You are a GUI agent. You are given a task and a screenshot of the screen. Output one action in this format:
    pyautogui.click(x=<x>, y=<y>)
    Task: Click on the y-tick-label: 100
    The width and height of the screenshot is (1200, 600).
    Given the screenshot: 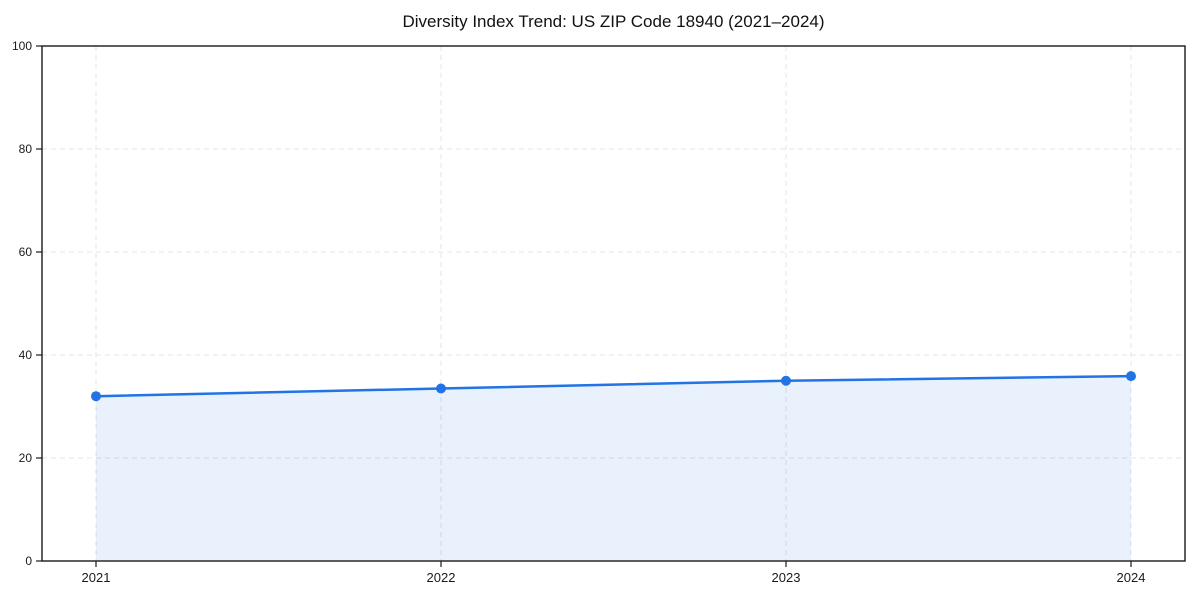 What is the action you would take?
    pyautogui.click(x=22, y=46)
    